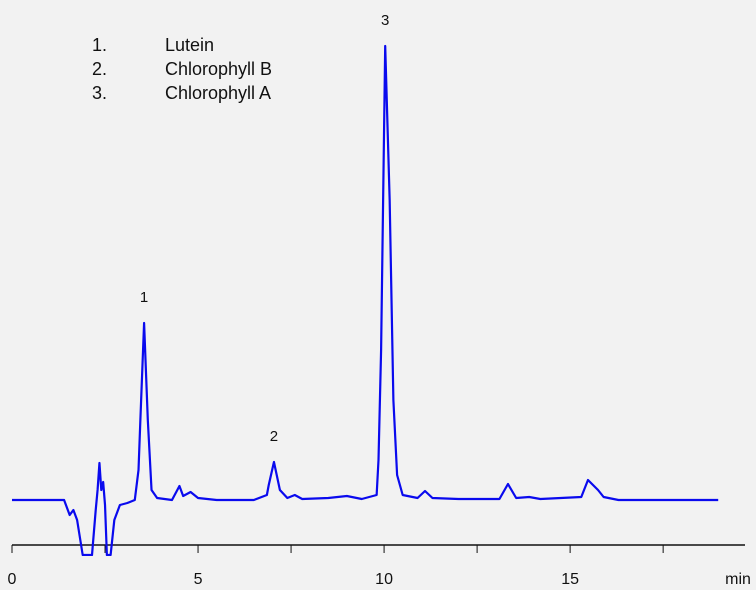 The width and height of the screenshot is (756, 590). Describe the element at coordinates (12, 579) in the screenshot. I see `x-tick-label: 0` at that location.